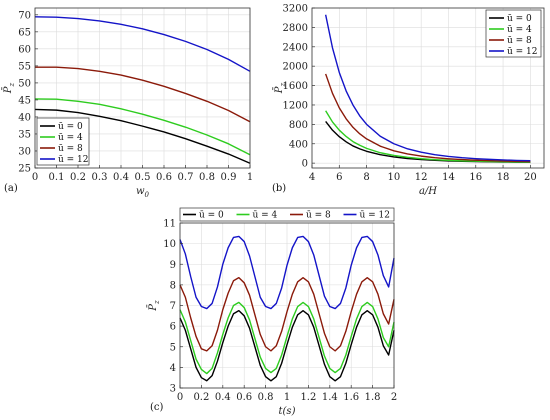  What do you see at coordinates (373, 397) in the screenshot?
I see `x-tick-label: 1.8` at bounding box center [373, 397].